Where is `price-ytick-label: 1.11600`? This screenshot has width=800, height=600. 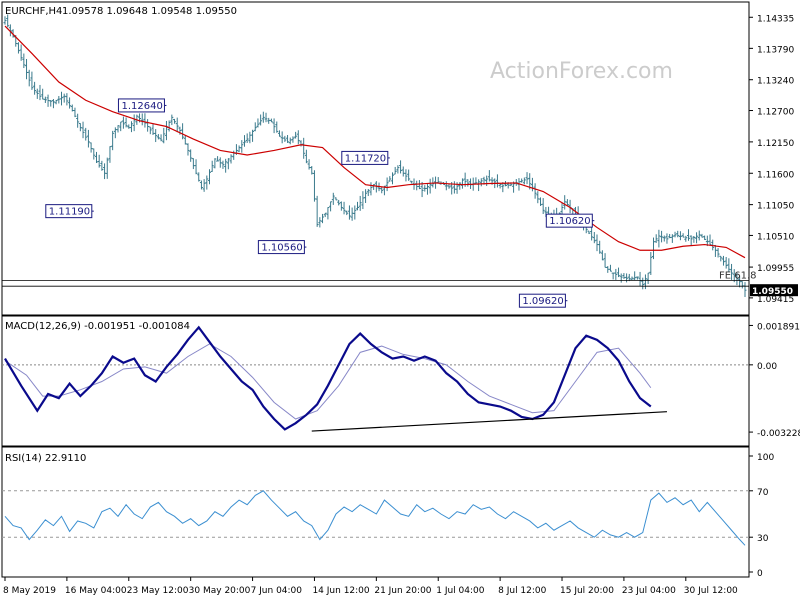 price-ytick-label: 1.11600 is located at coordinates (775, 175).